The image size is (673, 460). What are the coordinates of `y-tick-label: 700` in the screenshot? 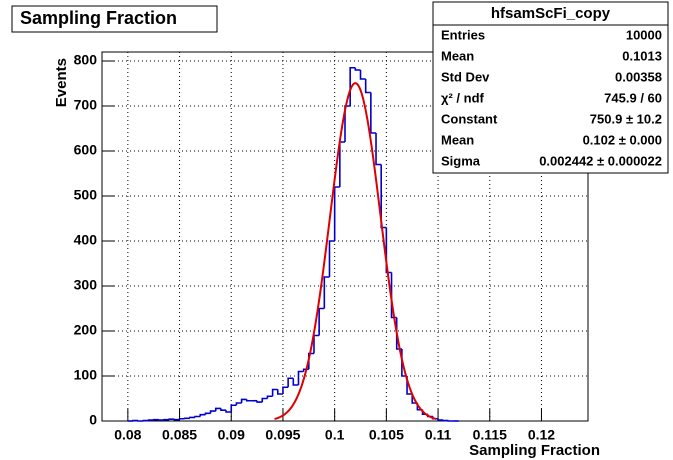 It's located at (86, 105).